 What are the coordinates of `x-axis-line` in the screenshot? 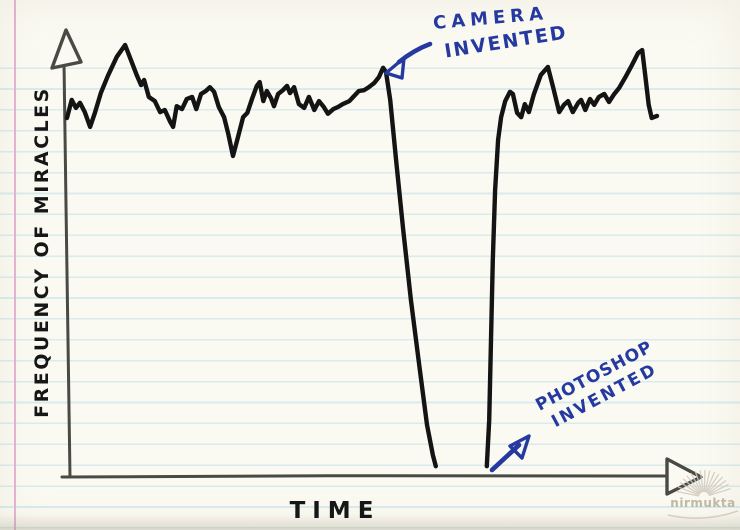 It's located at (365, 476).